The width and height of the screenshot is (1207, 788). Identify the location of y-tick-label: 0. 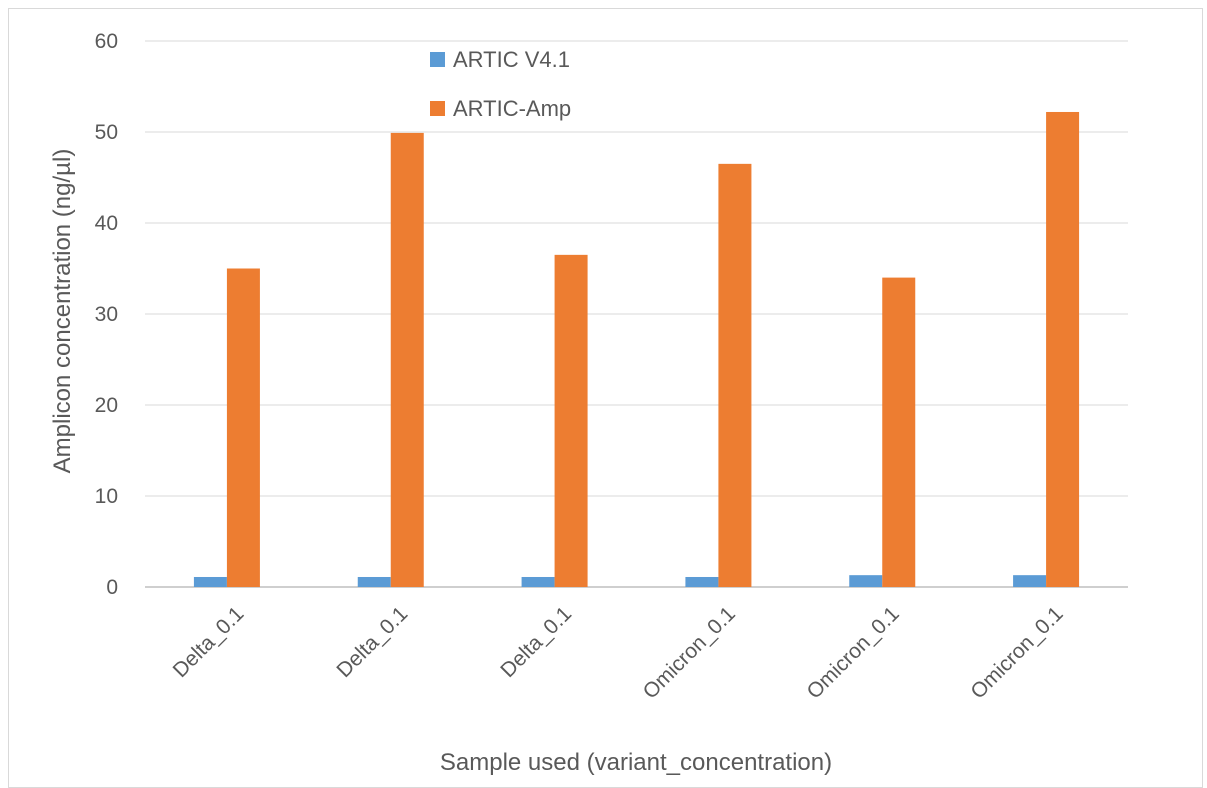
(112, 587).